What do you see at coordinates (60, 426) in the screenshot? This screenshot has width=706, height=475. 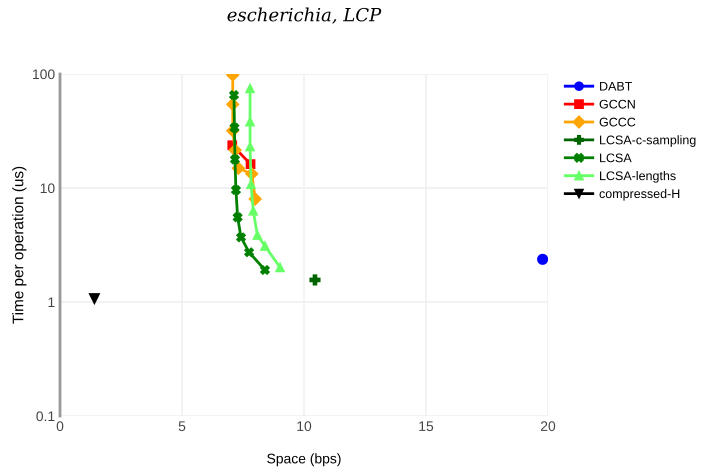 I see `x-tick-label: 0` at bounding box center [60, 426].